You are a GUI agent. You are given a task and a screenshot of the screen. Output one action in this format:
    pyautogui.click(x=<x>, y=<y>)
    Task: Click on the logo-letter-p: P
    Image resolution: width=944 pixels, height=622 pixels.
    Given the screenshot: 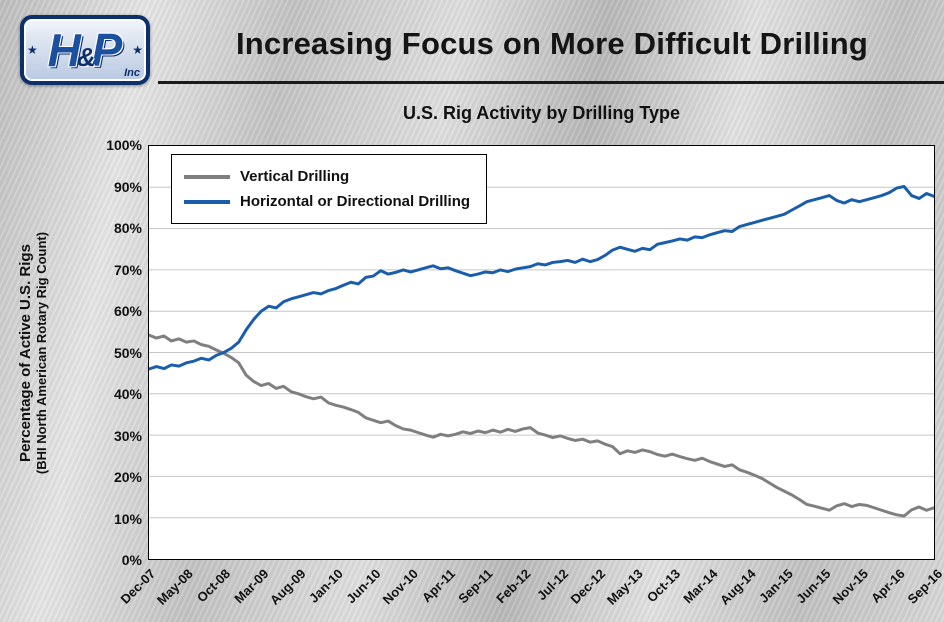 What is the action you would take?
    pyautogui.click(x=107, y=50)
    